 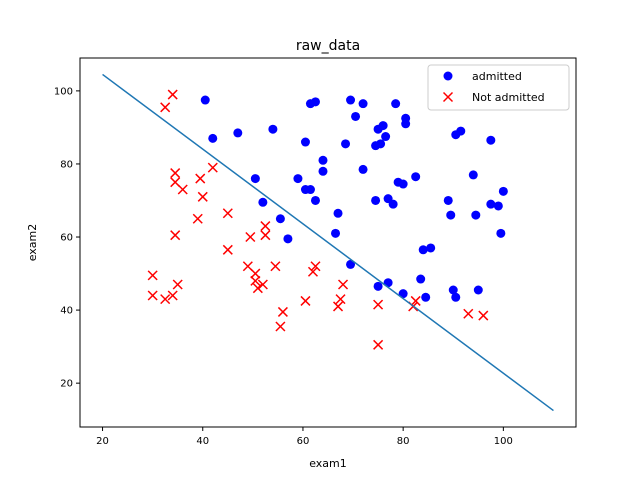 What do you see at coordinates (448, 76) in the screenshot?
I see `legend-marker-admitted` at bounding box center [448, 76].